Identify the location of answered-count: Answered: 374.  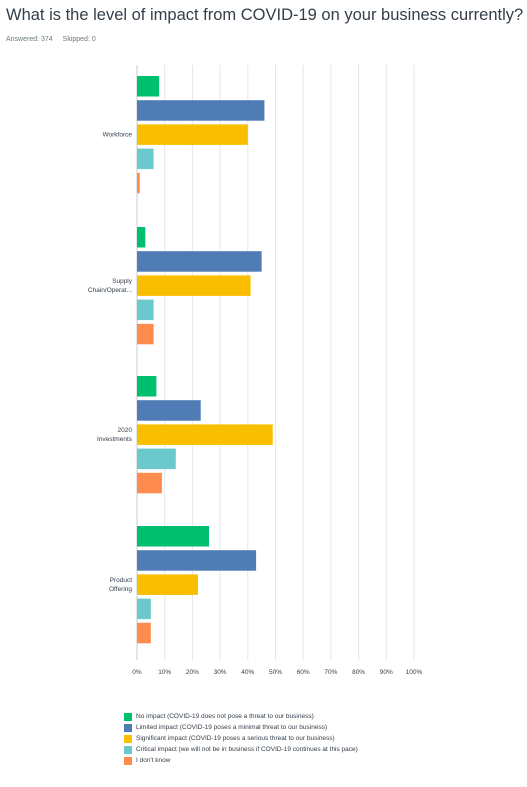
(29, 39).